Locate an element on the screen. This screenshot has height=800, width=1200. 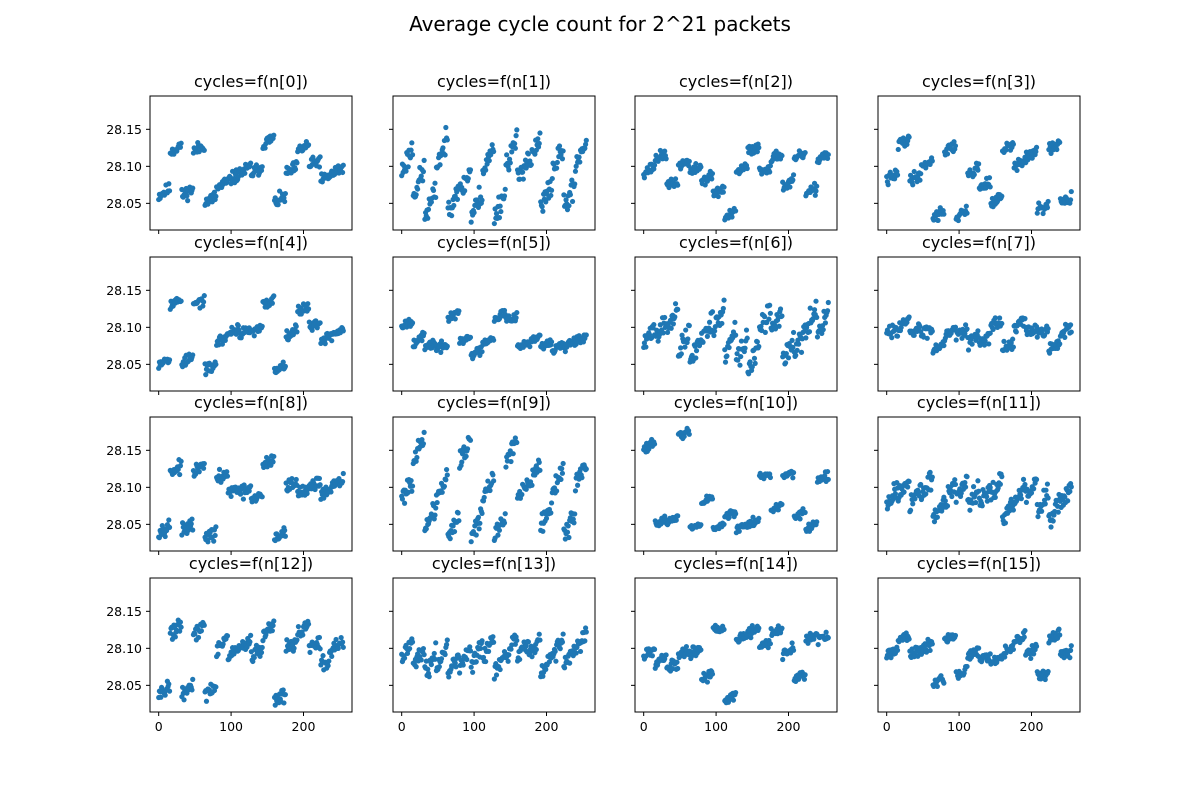
subplot-title: cycles=f(n[7]) is located at coordinates (979, 242).